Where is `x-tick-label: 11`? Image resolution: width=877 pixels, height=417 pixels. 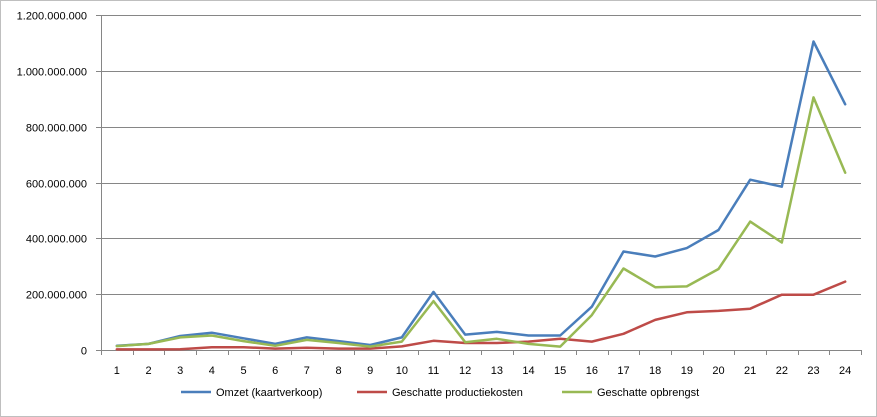 x-tick-label: 11 is located at coordinates (433, 371).